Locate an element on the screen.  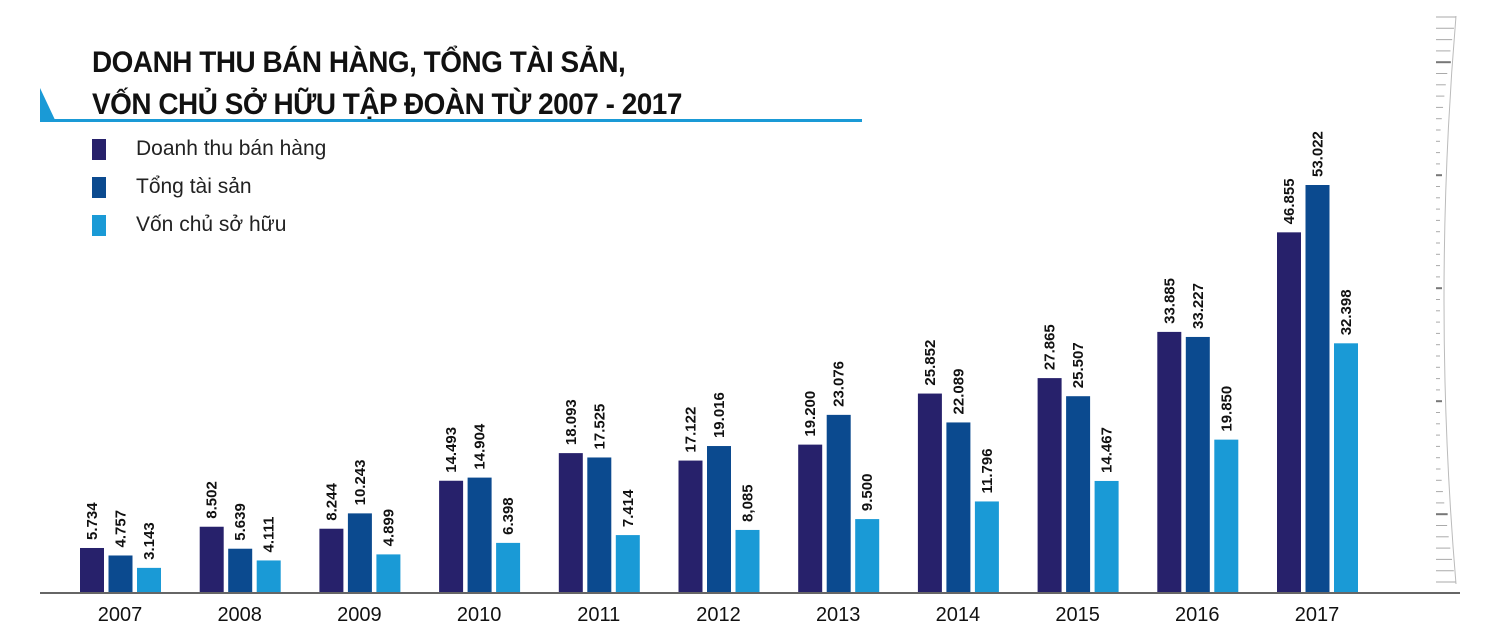
legend-swatch-revenue is located at coordinates (99, 149).